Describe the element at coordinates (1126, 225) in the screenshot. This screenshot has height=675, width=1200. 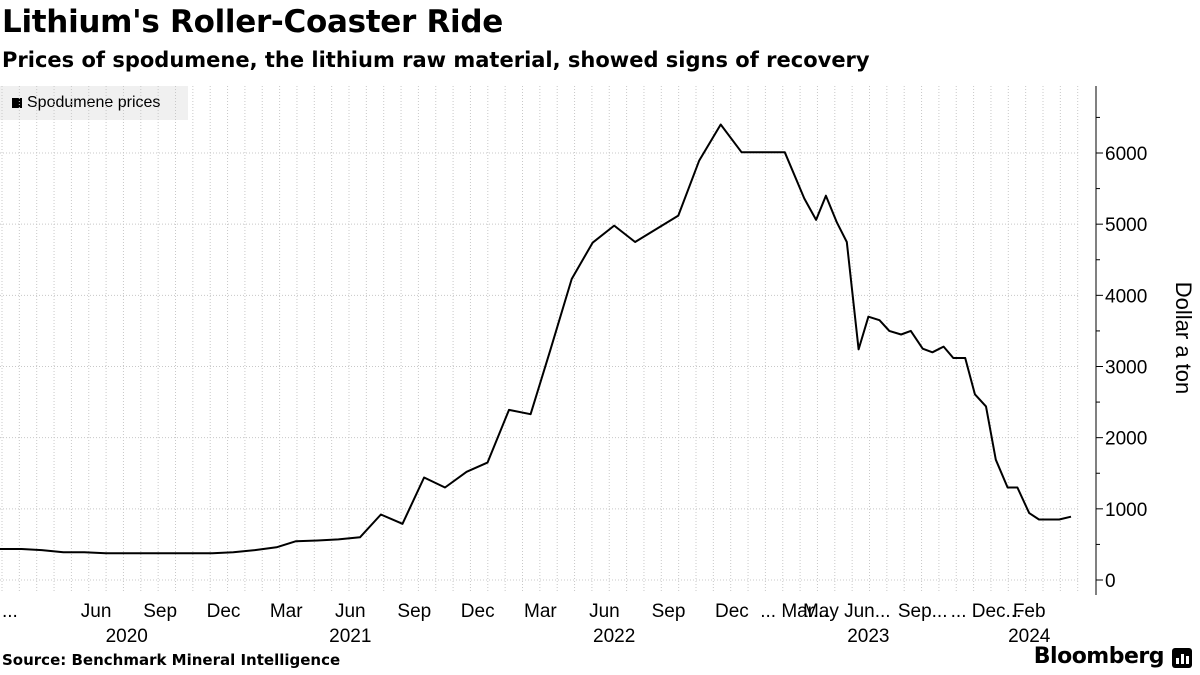
I see `y-tick-label: 5000` at that location.